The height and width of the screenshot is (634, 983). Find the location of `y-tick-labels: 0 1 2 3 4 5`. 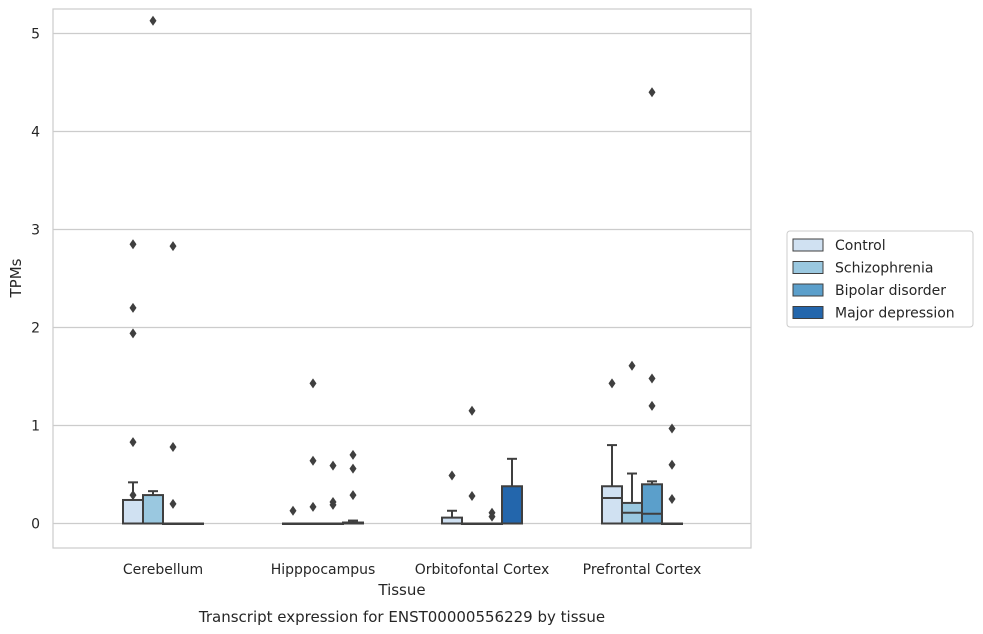

y-tick-labels: 0 1 2 3 4 5 is located at coordinates (35, 280).